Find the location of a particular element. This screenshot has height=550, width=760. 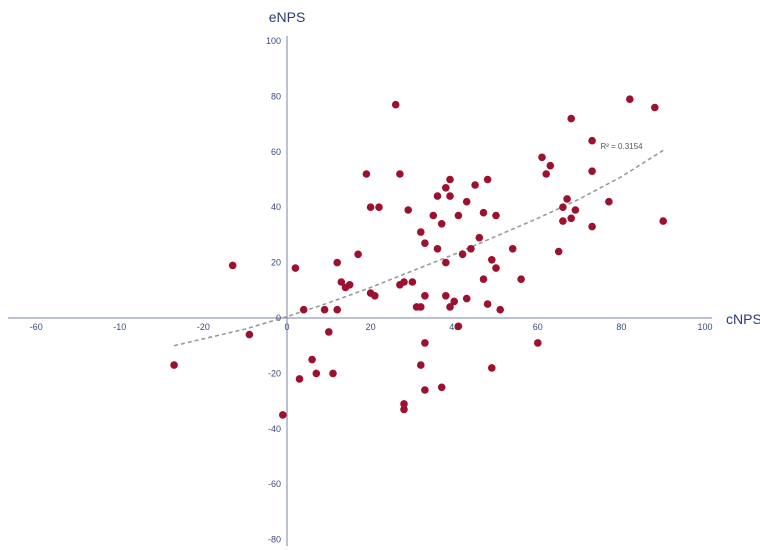

y-tick-labels: 100 80 60 40 20 0 -20 -40 -60 -80 is located at coordinates (273, 290).